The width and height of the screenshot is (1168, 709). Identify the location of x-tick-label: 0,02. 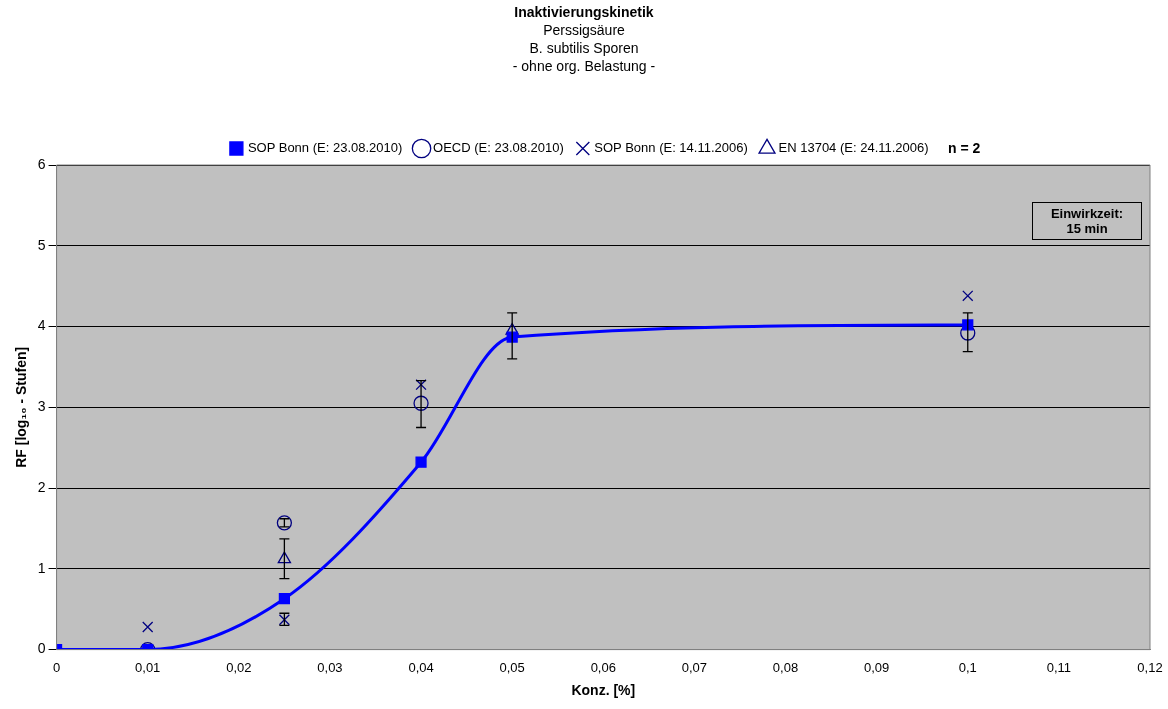
(239, 667).